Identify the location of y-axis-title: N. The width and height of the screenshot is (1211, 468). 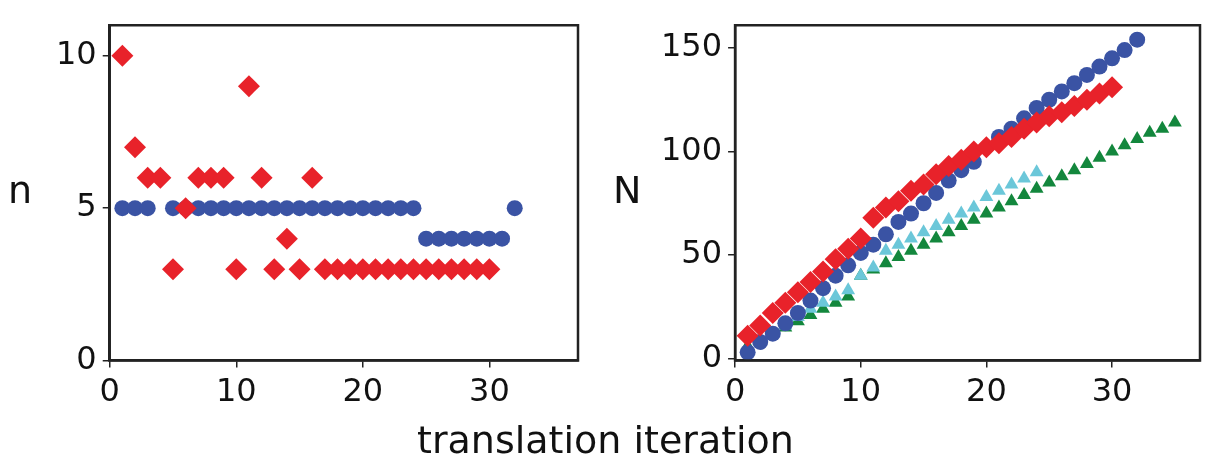
(627, 189).